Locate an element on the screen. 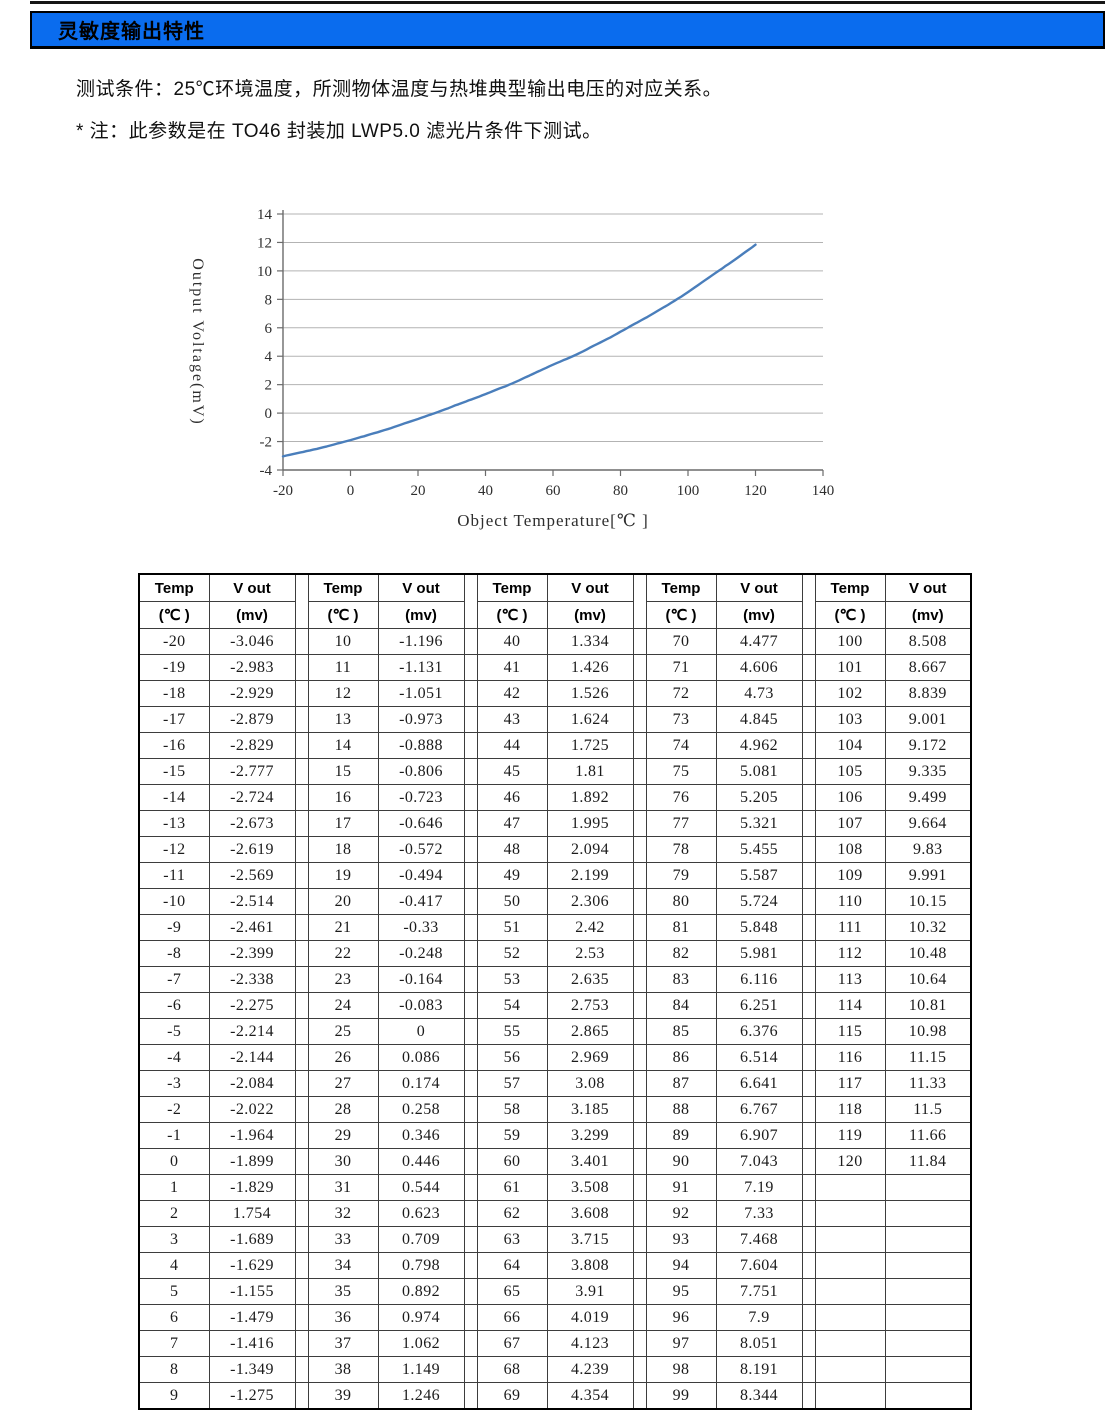 This screenshot has width=1119, height=1426. temp-cell: -15 is located at coordinates (174, 771).